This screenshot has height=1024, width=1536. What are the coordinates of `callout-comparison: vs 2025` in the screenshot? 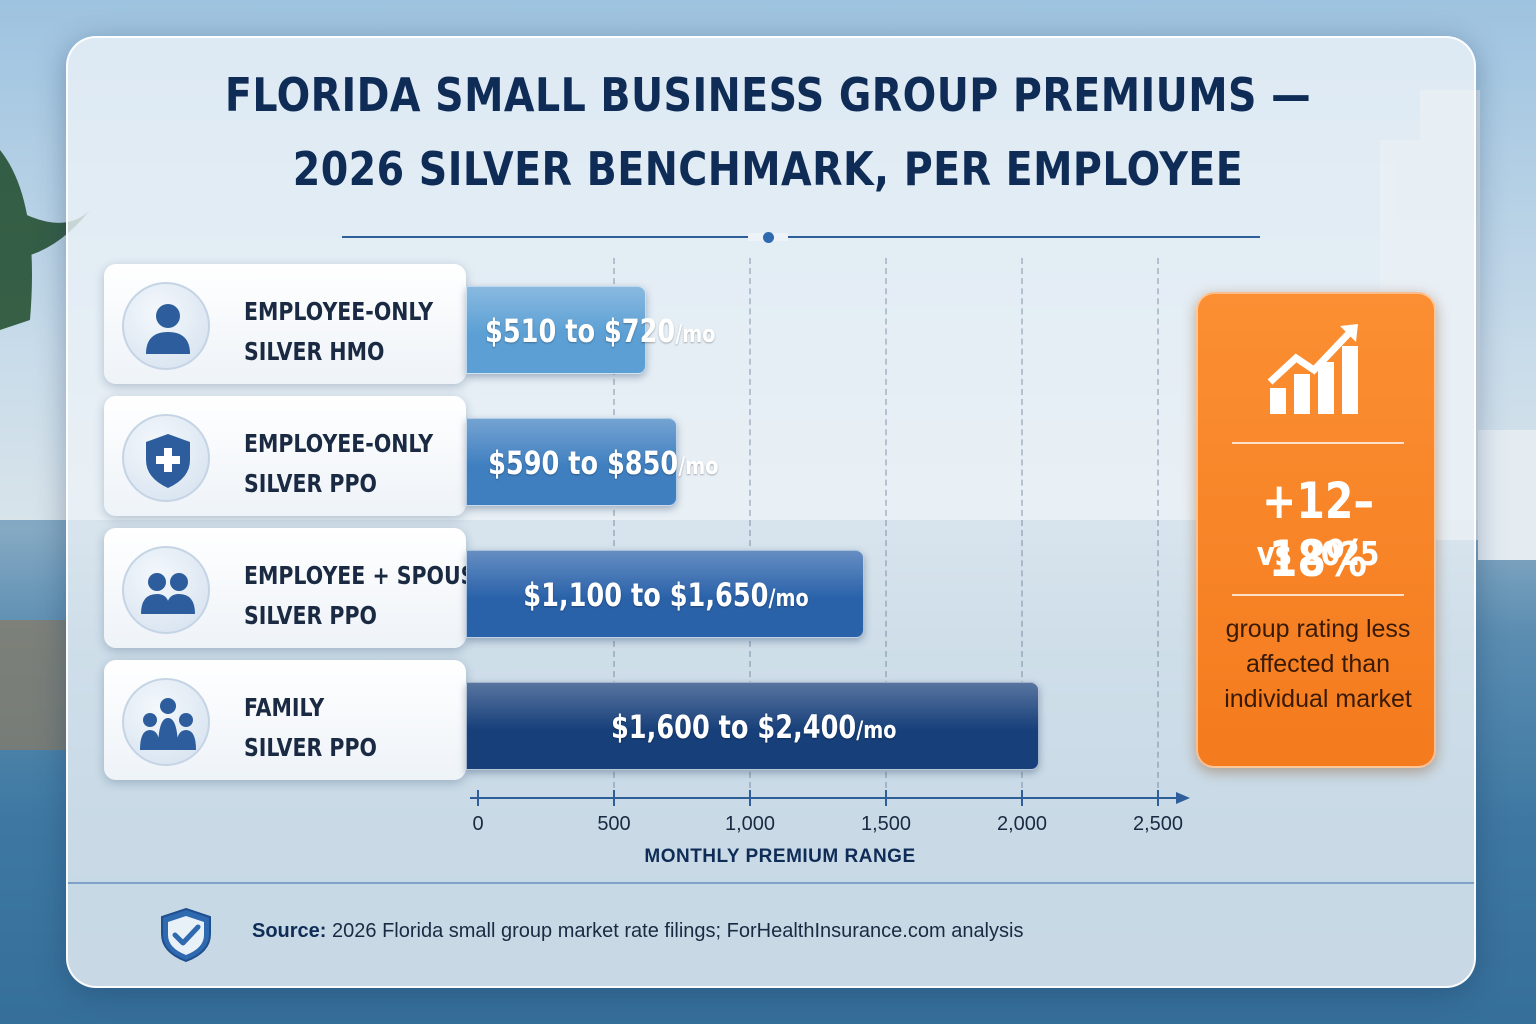 It's located at (1318, 553).